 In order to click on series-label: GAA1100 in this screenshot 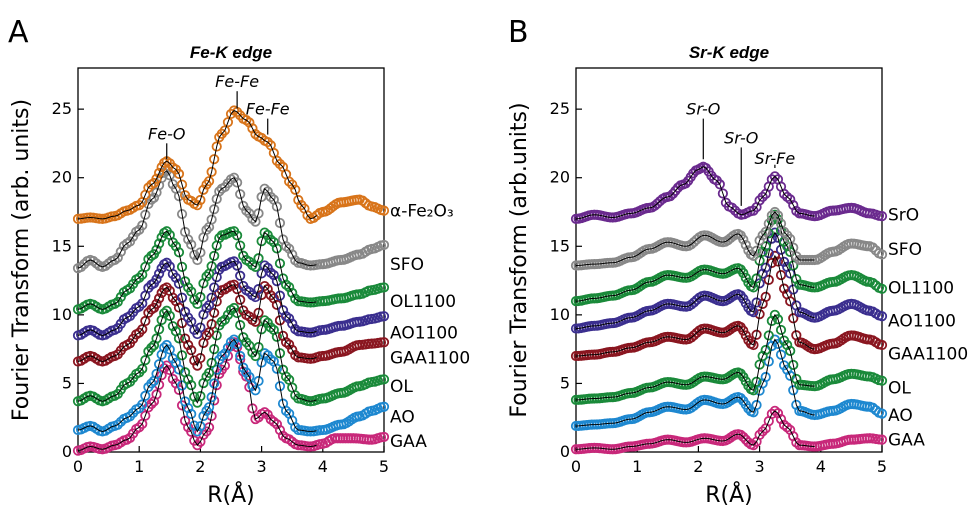, I will do `click(430, 358)`.